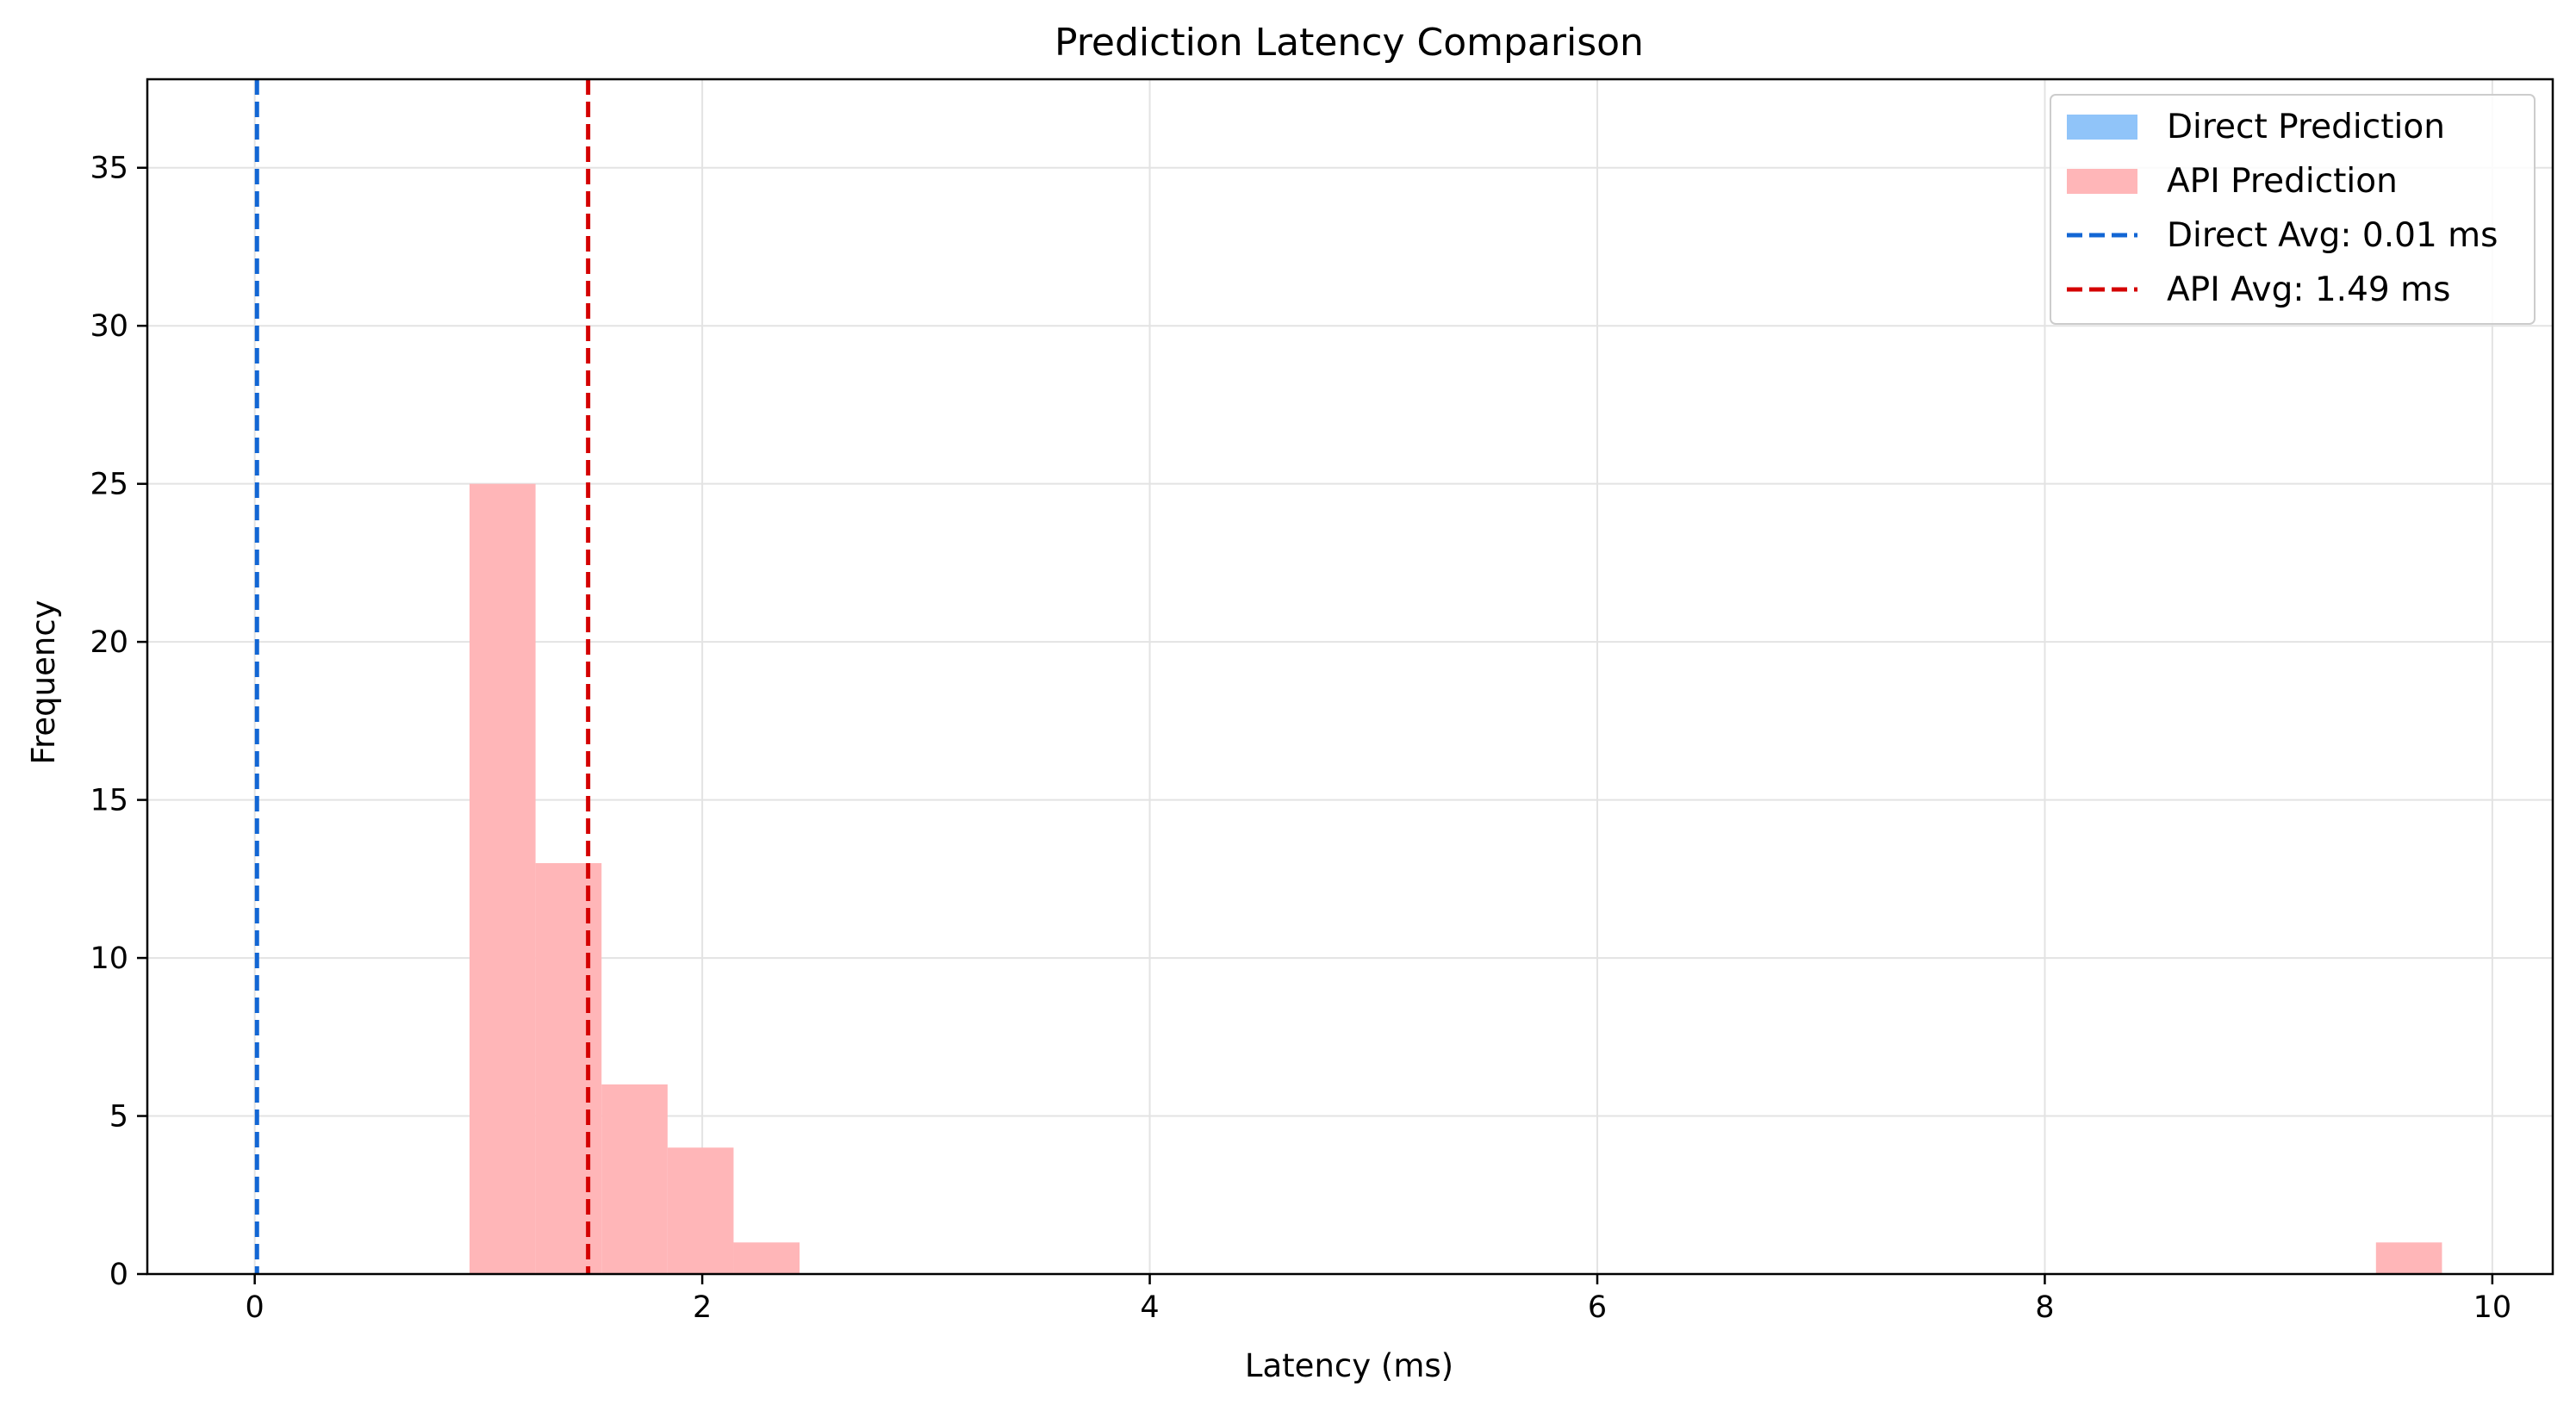  I want to click on y-axis-ticks: 0 5 10 15 20 25 30 35, so click(119, 722).